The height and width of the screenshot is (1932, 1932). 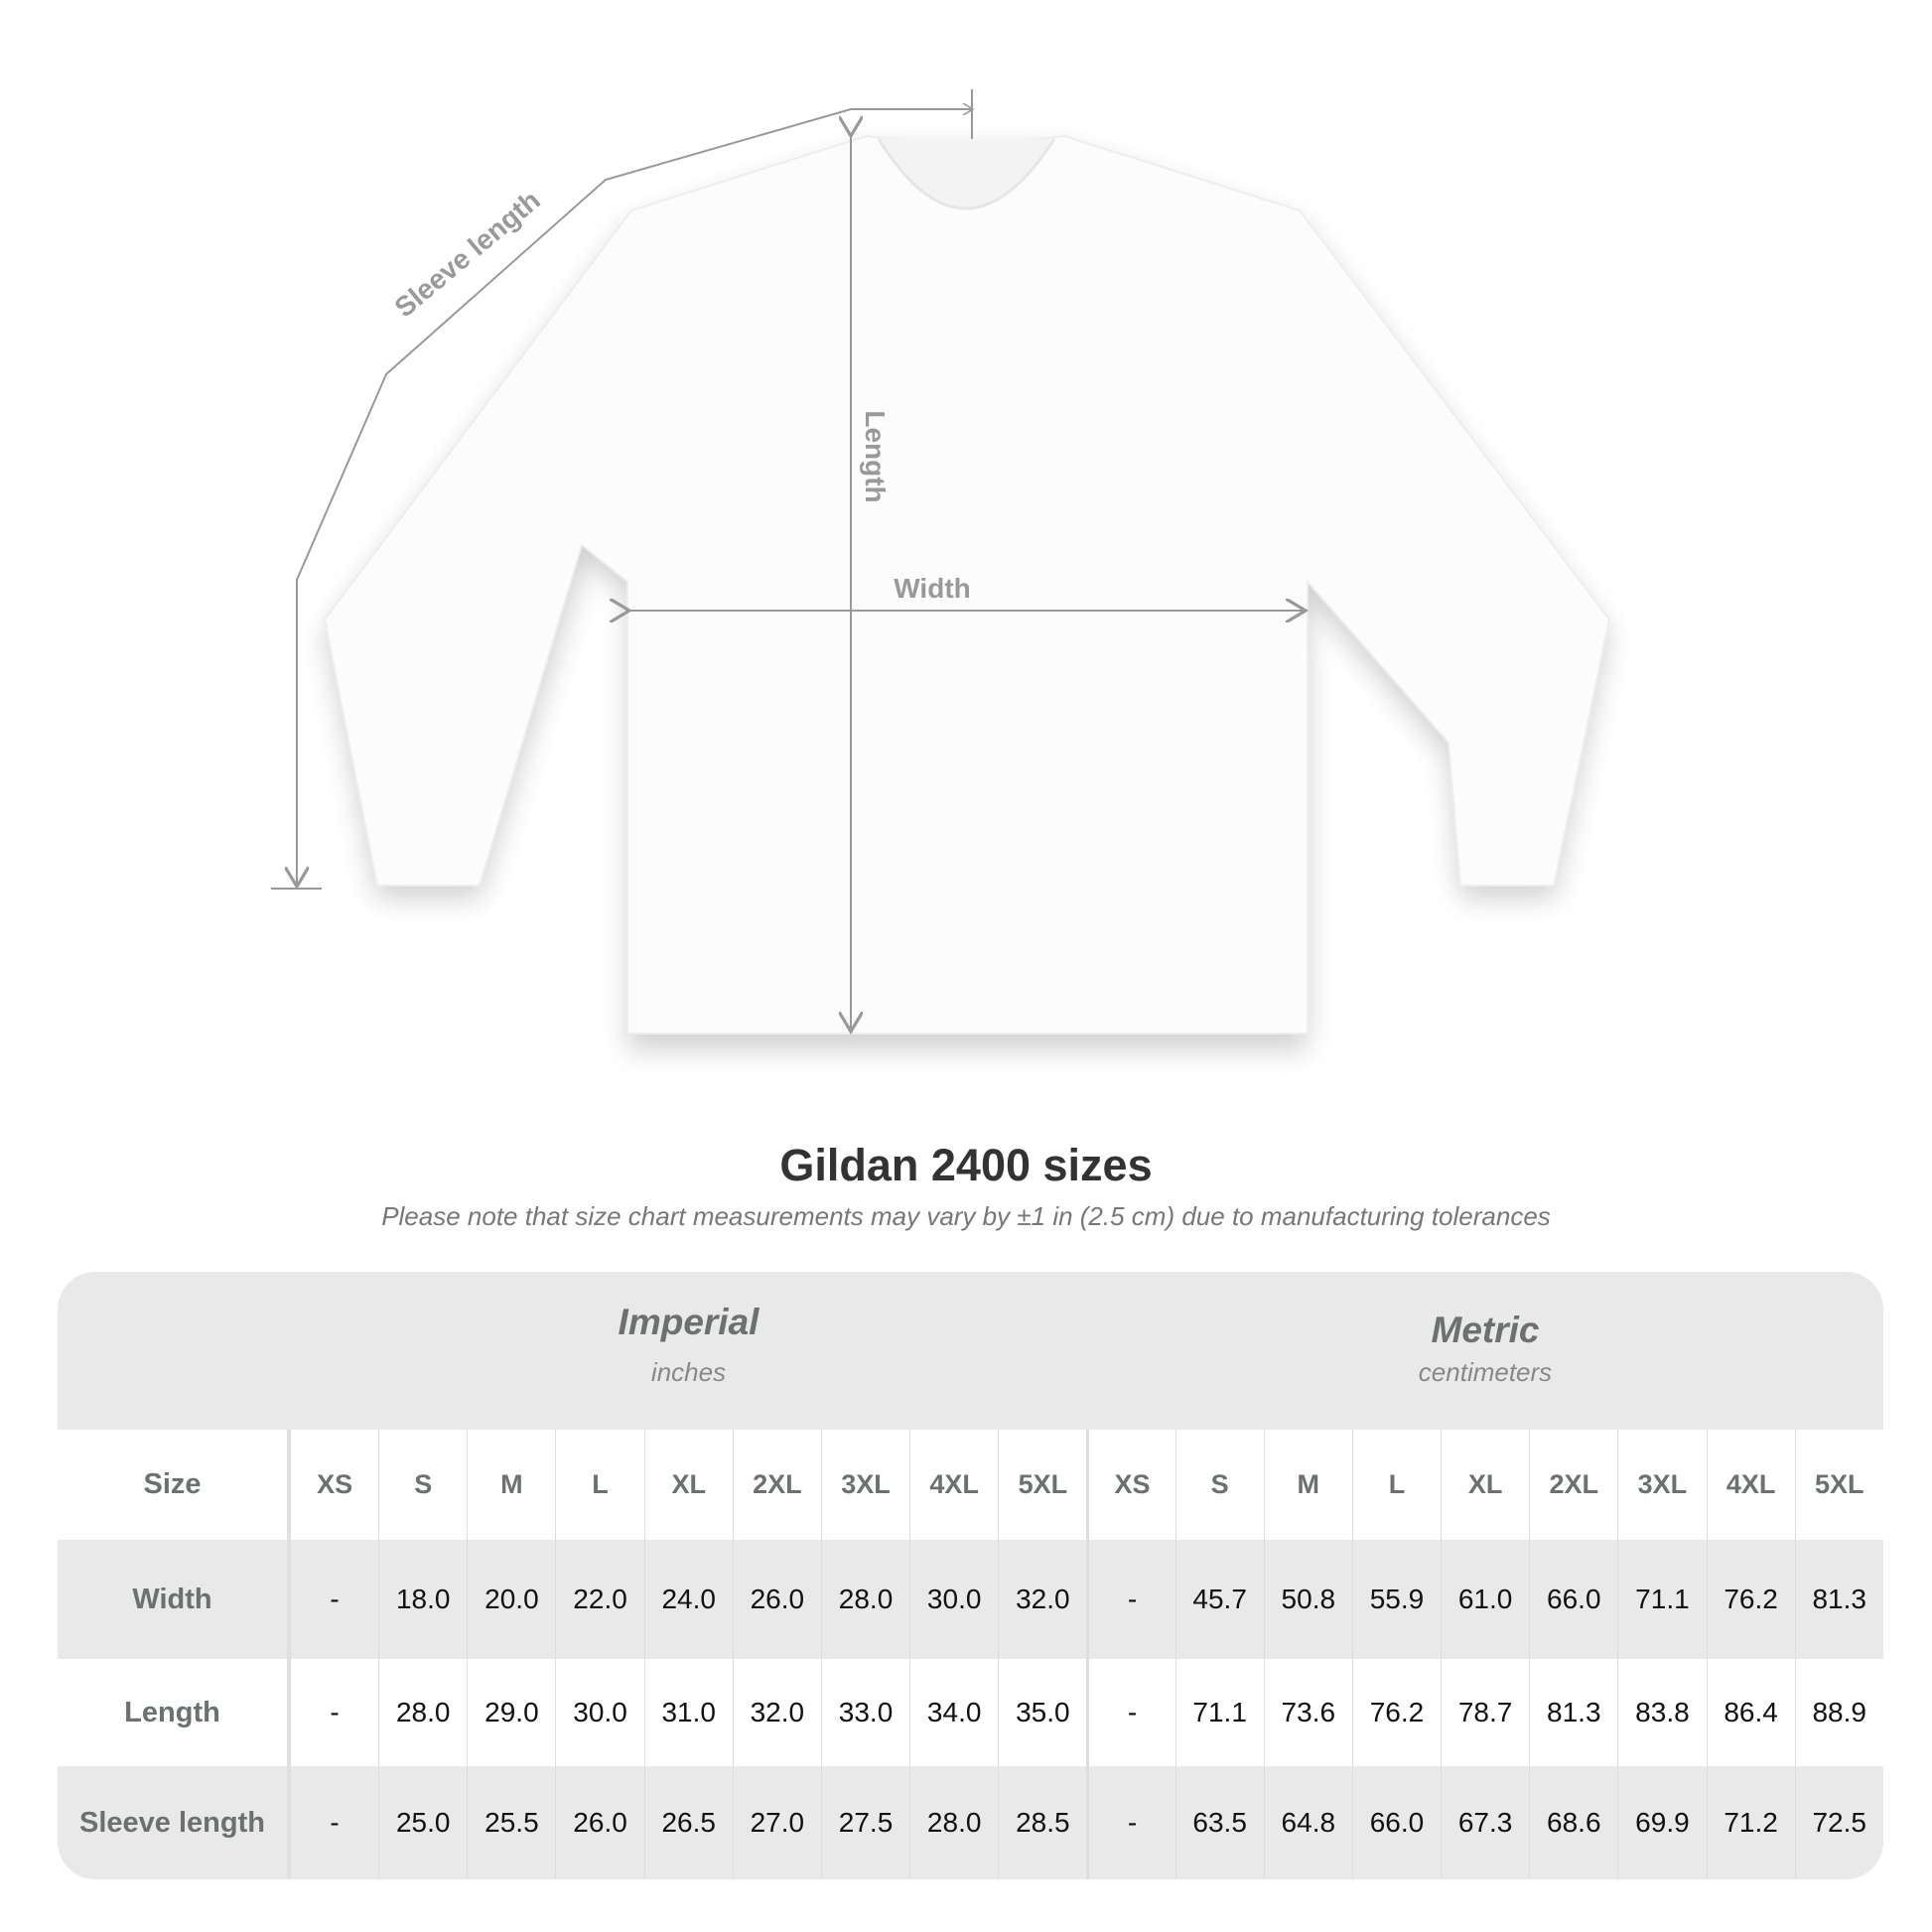 I want to click on table-cell: 55.9, so click(x=1396, y=1600).